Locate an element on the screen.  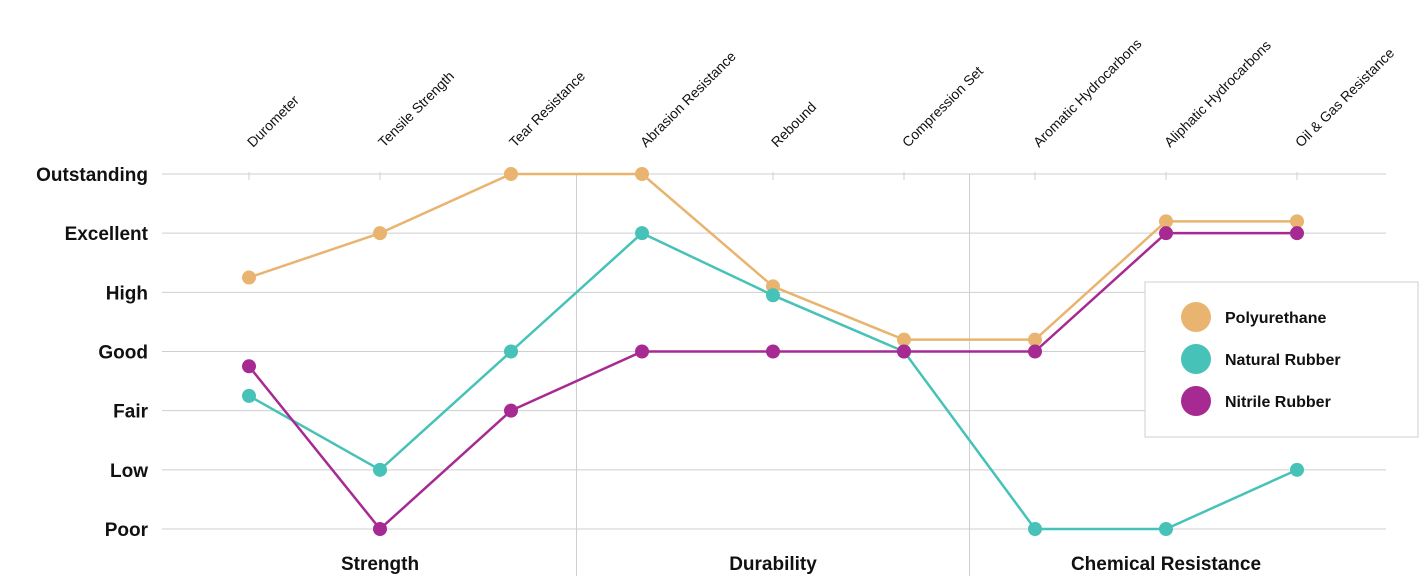
y-tick-label: Good is located at coordinates (123, 353).